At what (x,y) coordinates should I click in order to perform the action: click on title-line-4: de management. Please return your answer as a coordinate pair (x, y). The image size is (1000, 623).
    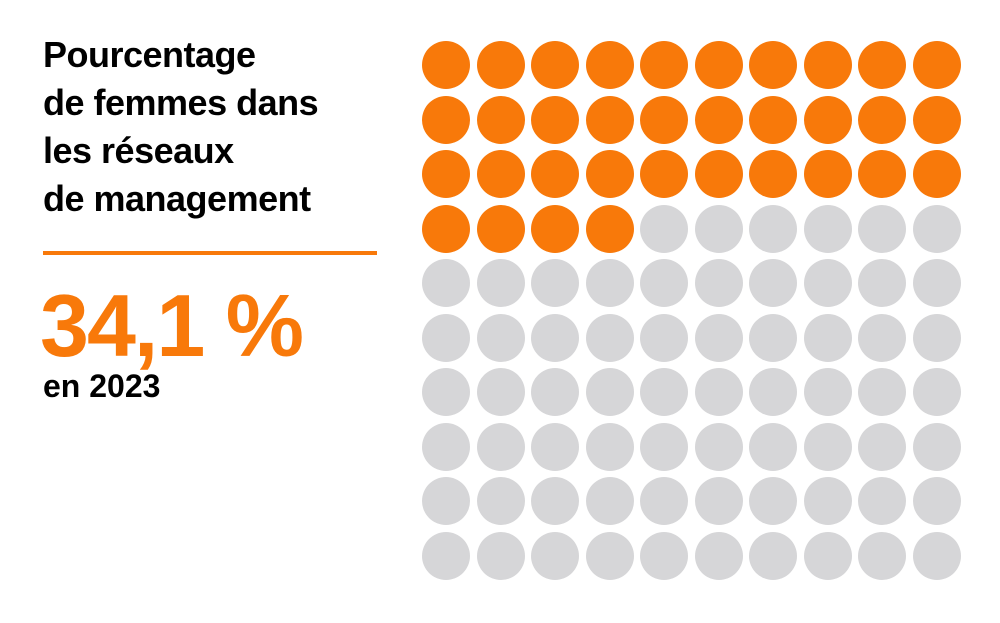
    Looking at the image, I should click on (177, 198).